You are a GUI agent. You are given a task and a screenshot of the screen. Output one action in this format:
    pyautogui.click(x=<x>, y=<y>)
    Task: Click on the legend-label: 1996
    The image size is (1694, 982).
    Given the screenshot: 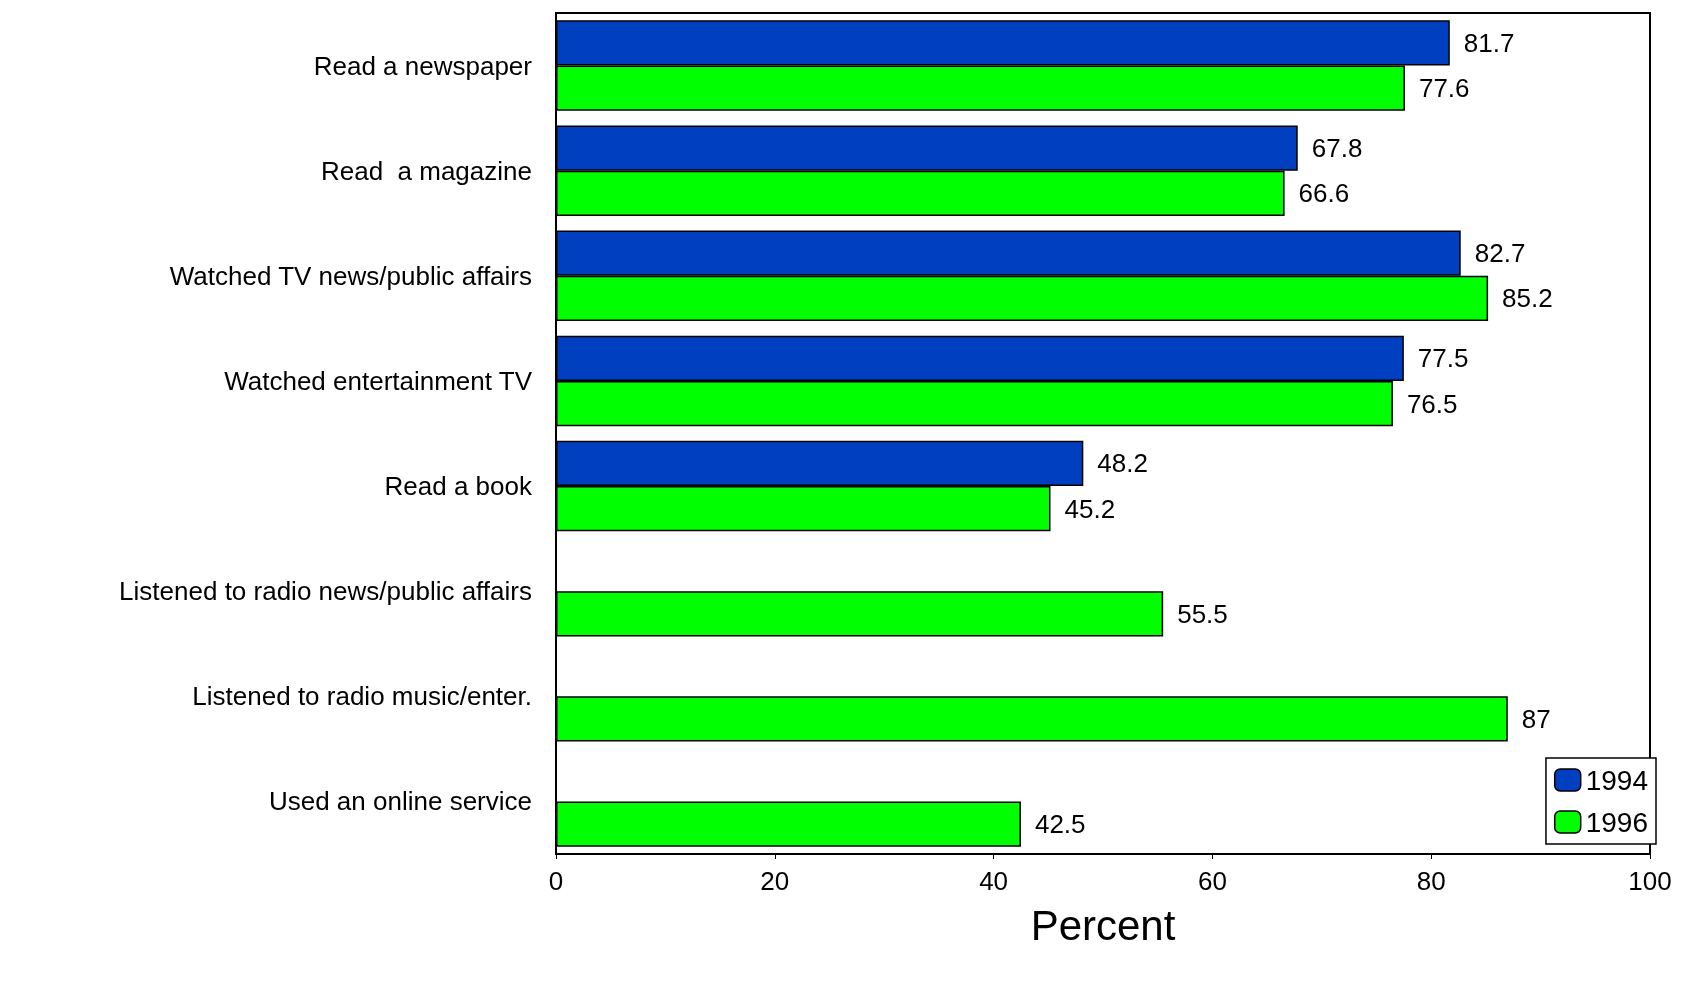 What is the action you would take?
    pyautogui.click(x=1617, y=822)
    